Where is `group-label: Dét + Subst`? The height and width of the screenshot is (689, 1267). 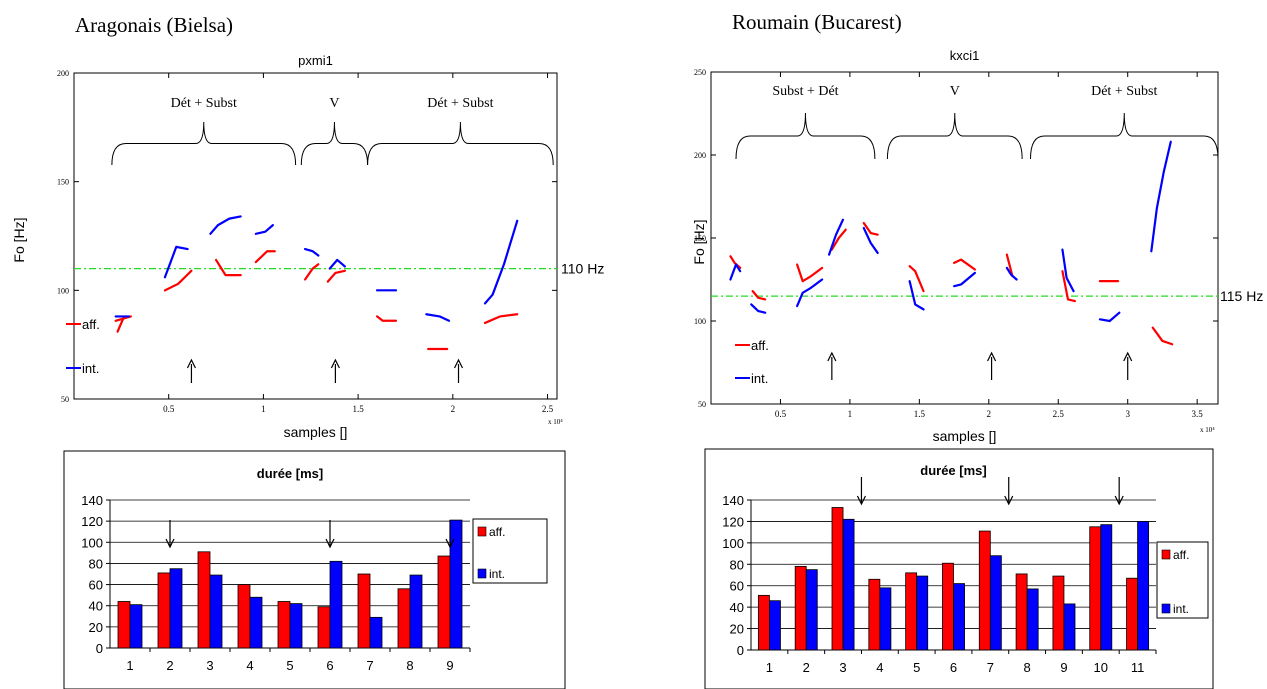 group-label: Dét + Subst is located at coordinates (1124, 91).